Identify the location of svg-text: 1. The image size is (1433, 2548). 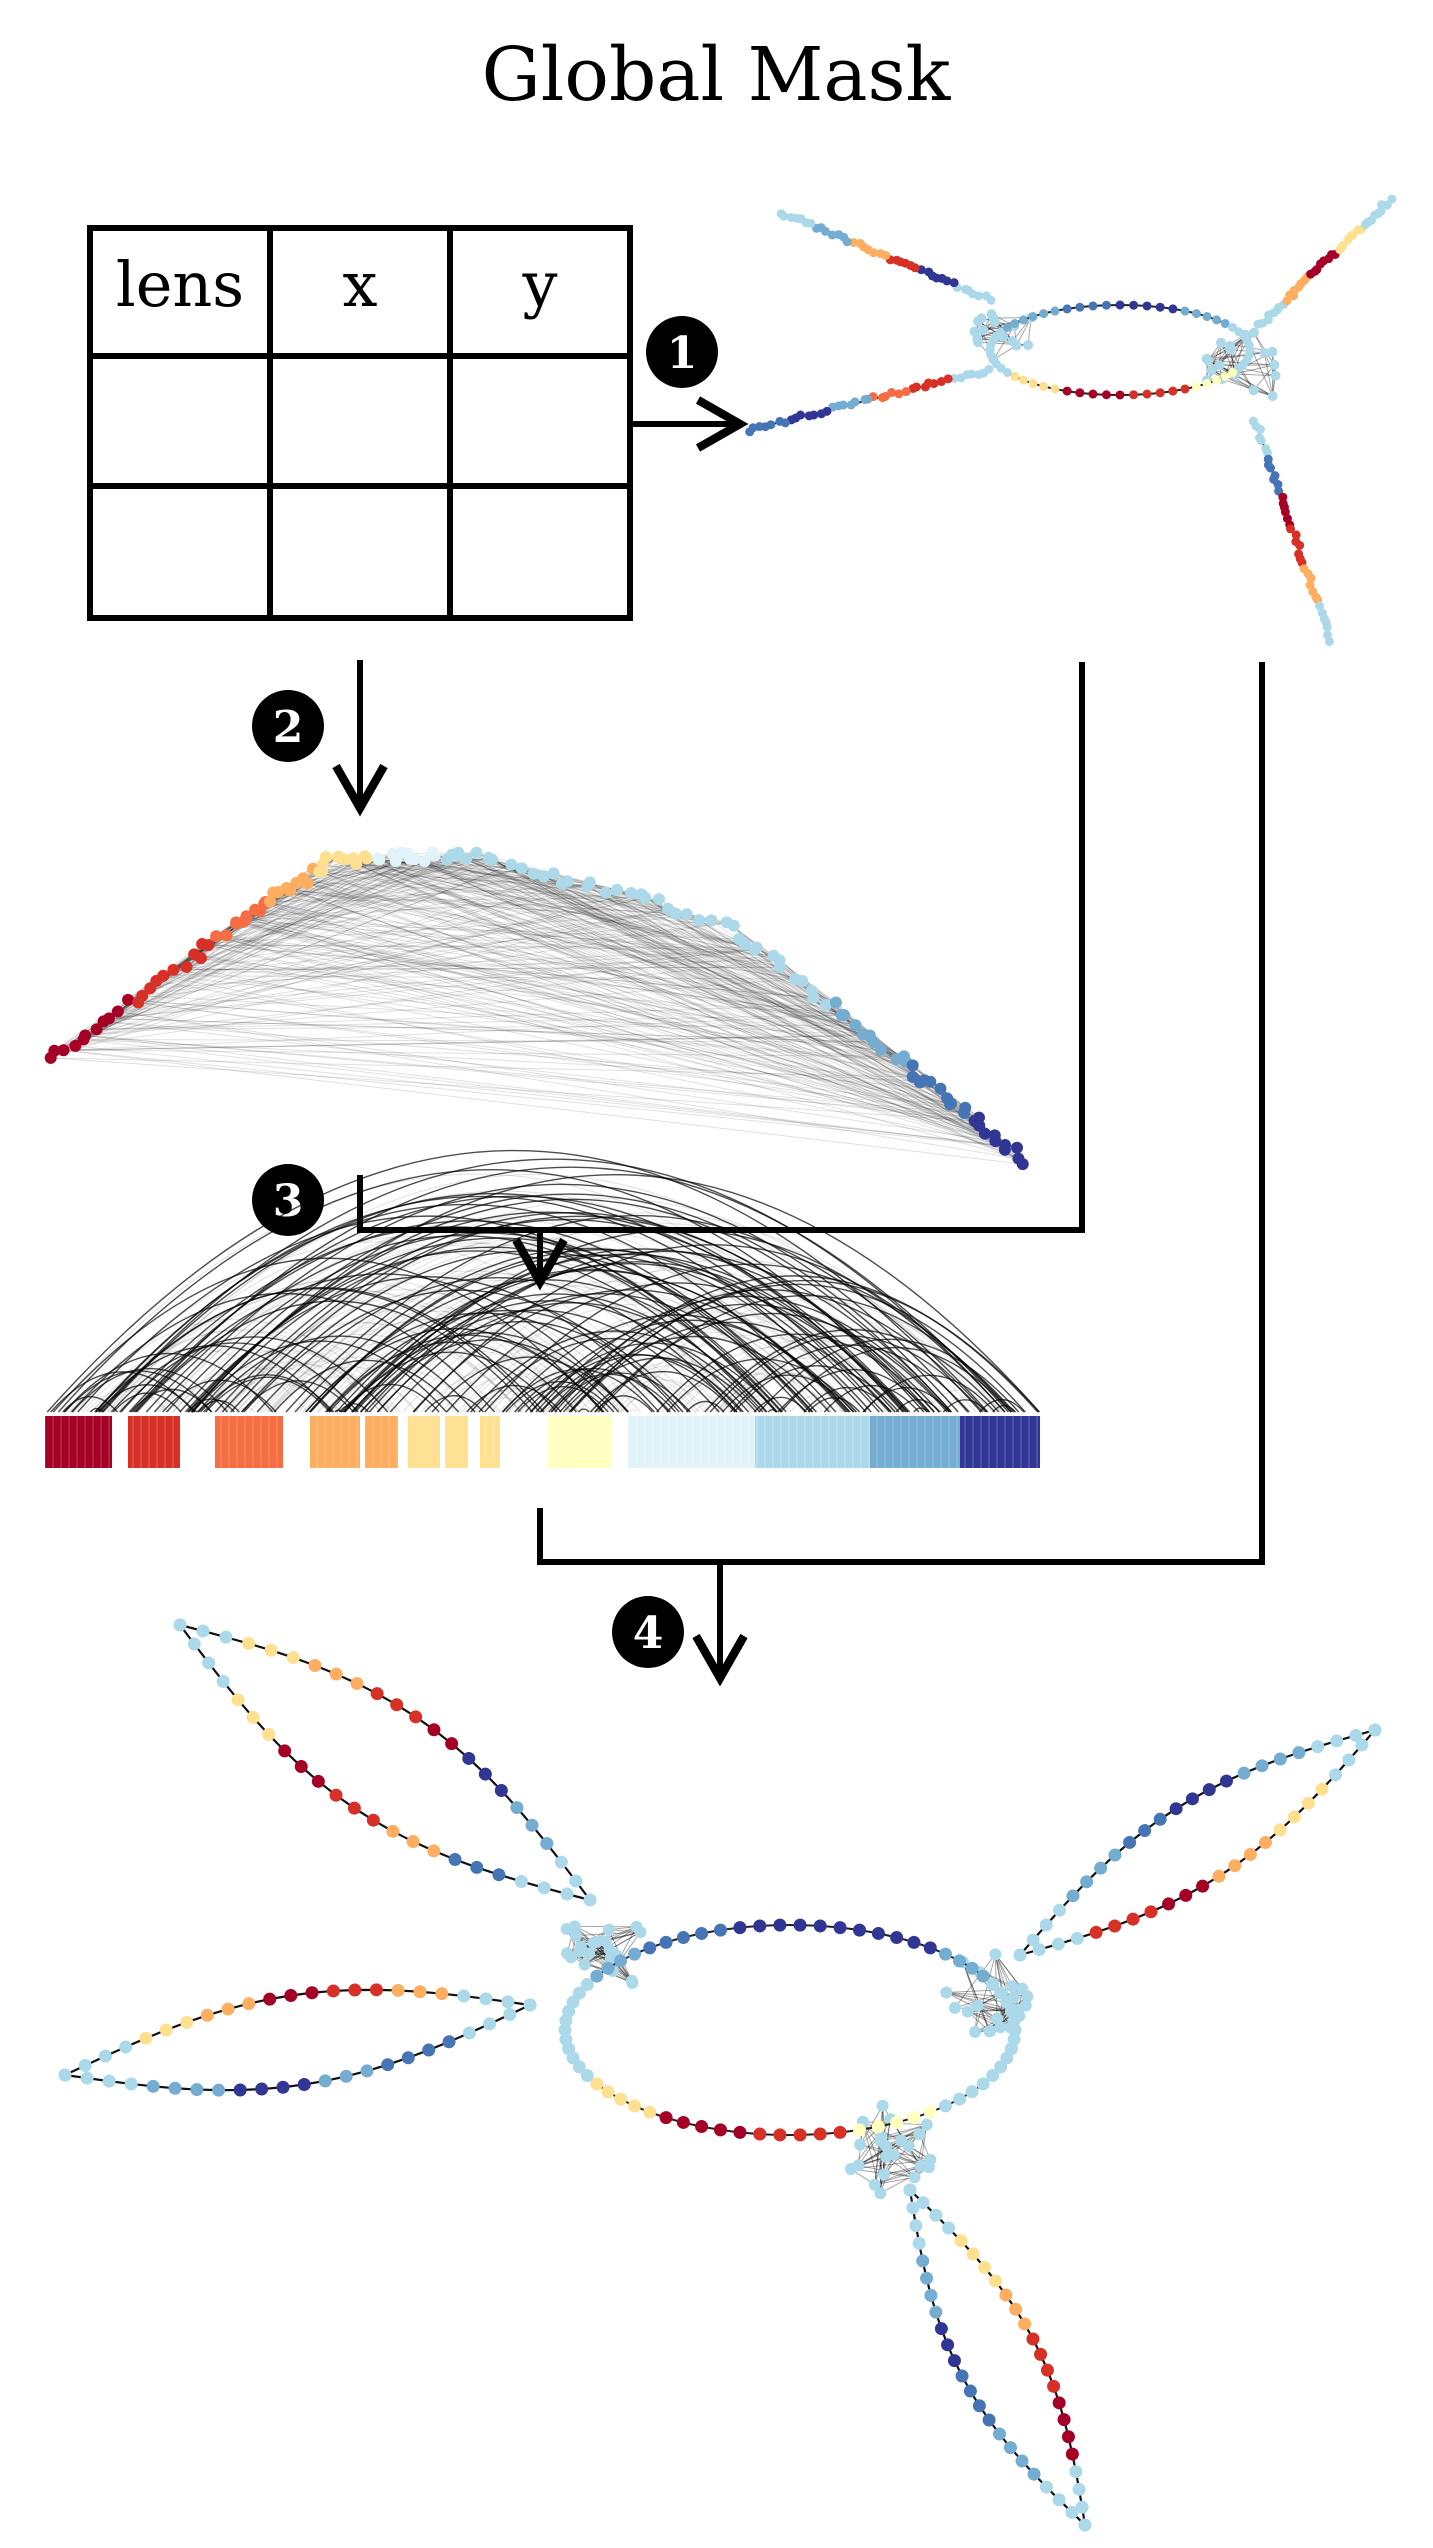
(682, 353).